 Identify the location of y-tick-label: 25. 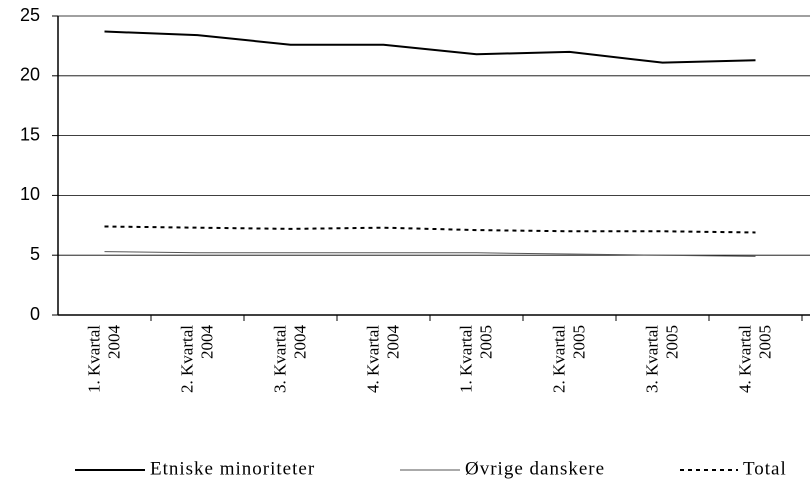
(30, 15).